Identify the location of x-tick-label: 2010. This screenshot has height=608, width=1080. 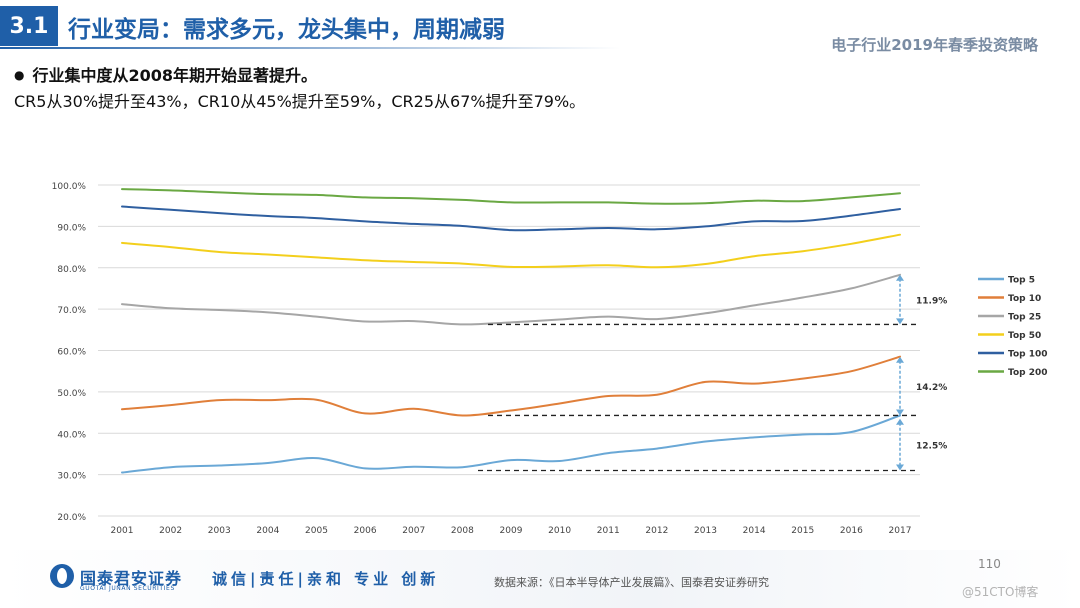
(559, 531).